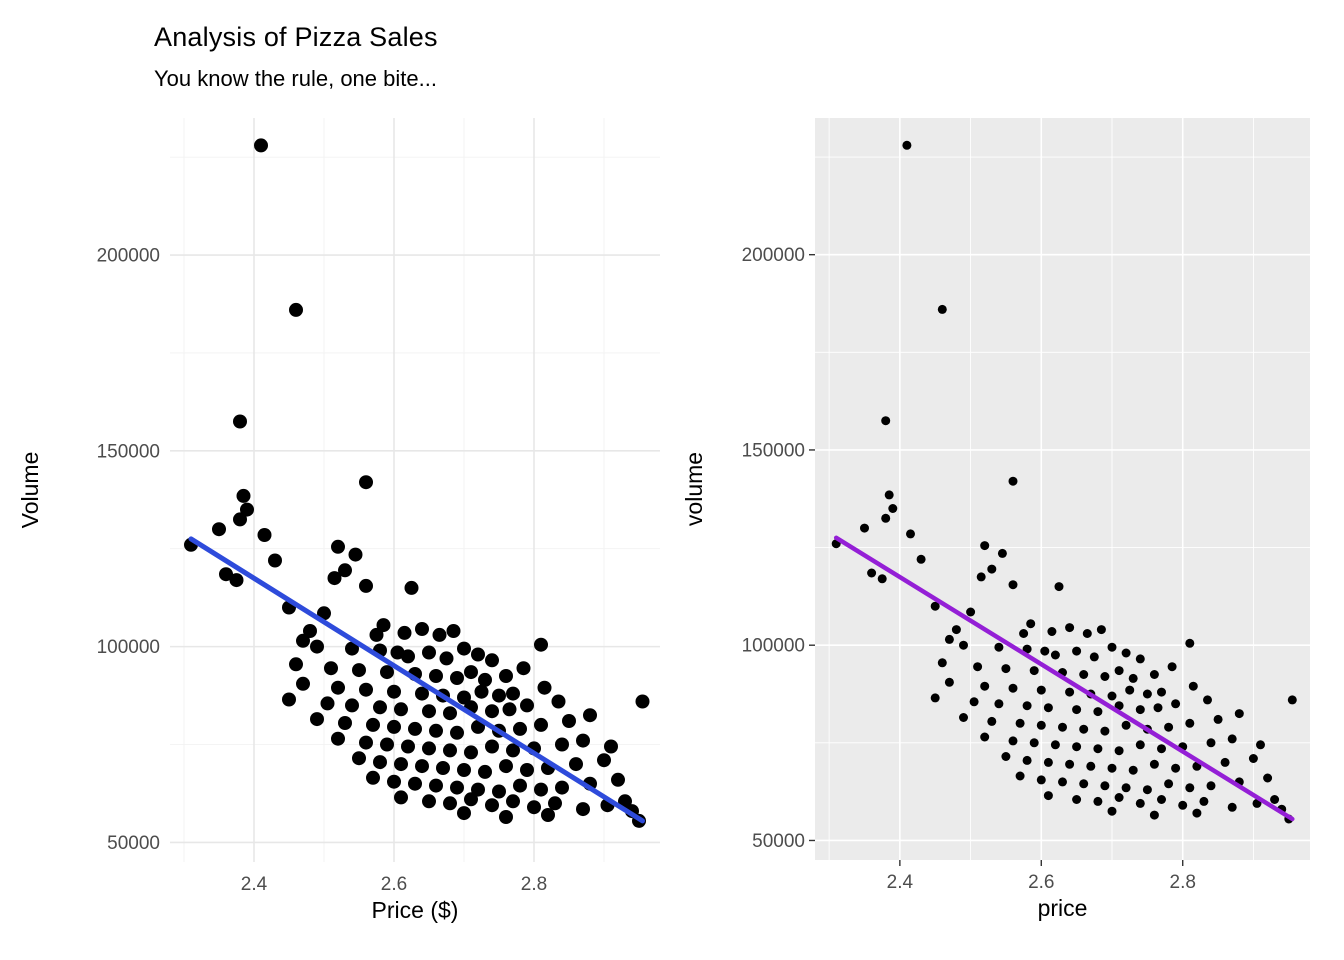 The width and height of the screenshot is (1344, 960). I want to click on x-tick-label: 2.4, so click(900, 882).